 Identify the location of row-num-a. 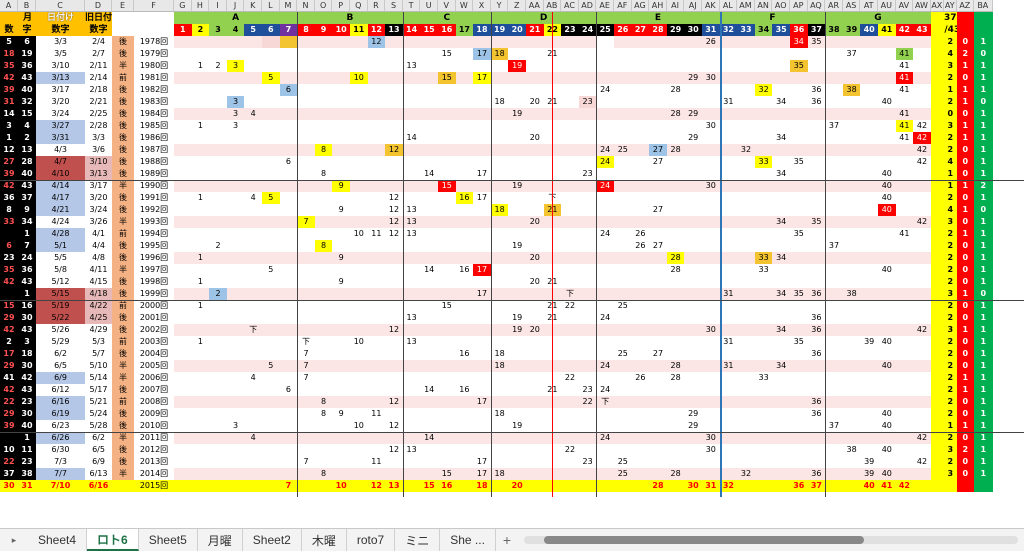
(9, 234).